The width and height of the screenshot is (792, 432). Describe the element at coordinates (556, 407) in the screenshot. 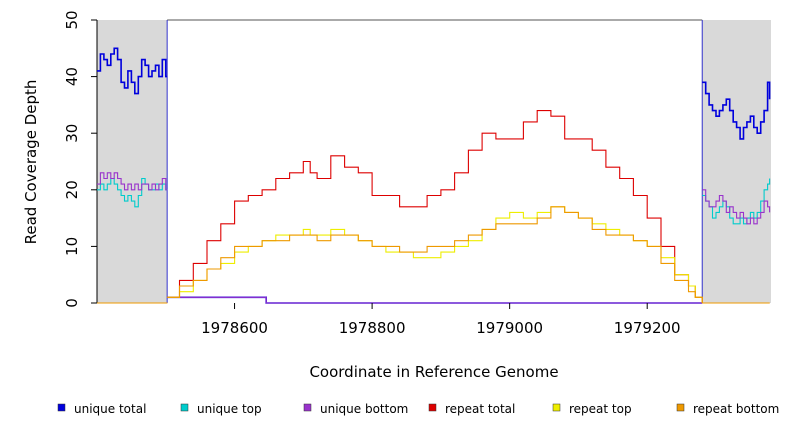

I see `legend-swatch-repeat-top` at that location.